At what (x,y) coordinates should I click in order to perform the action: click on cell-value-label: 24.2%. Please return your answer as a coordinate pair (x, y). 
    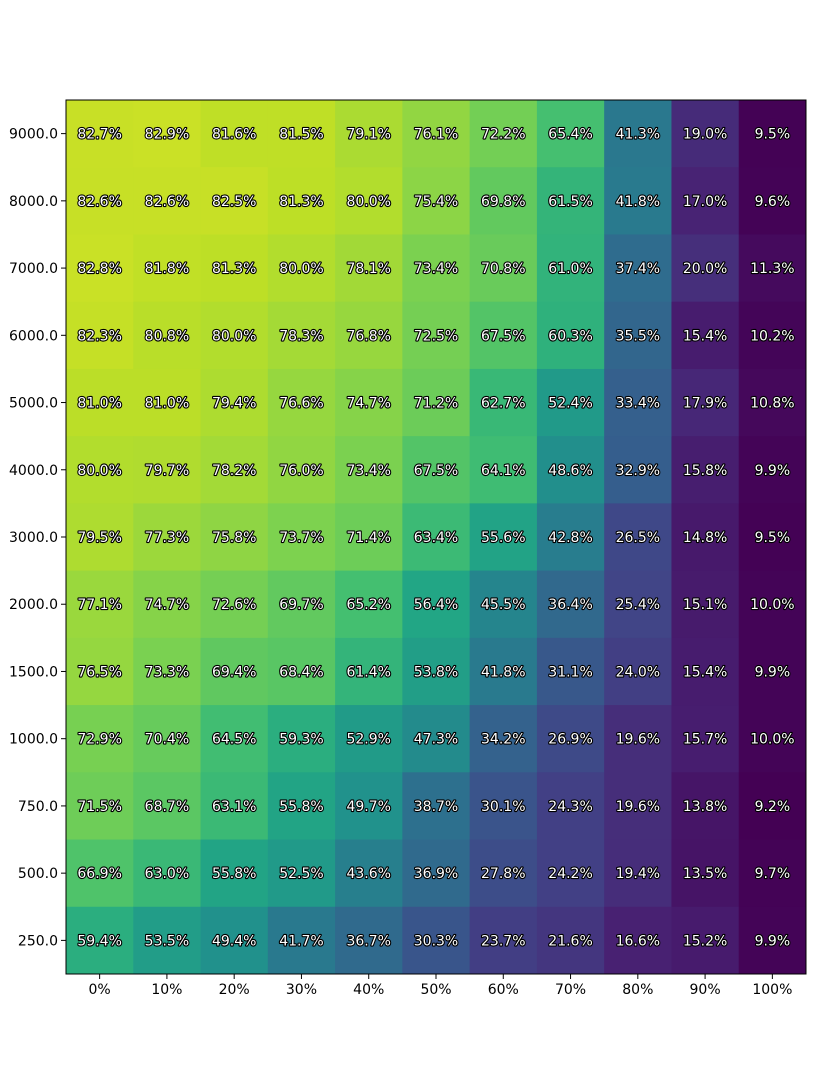
    Looking at the image, I should click on (570, 874).